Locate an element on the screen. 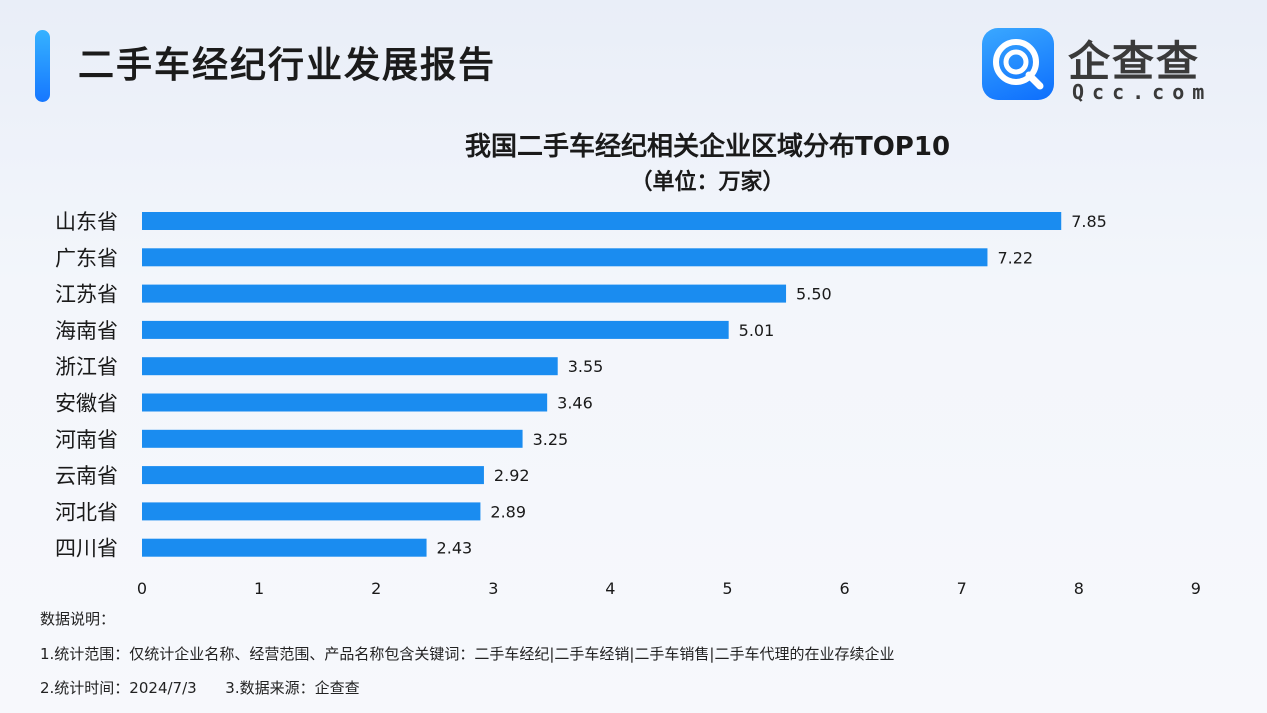 This screenshot has height=713, width=1267. logo-text: 企查查 is located at coordinates (1134, 61).